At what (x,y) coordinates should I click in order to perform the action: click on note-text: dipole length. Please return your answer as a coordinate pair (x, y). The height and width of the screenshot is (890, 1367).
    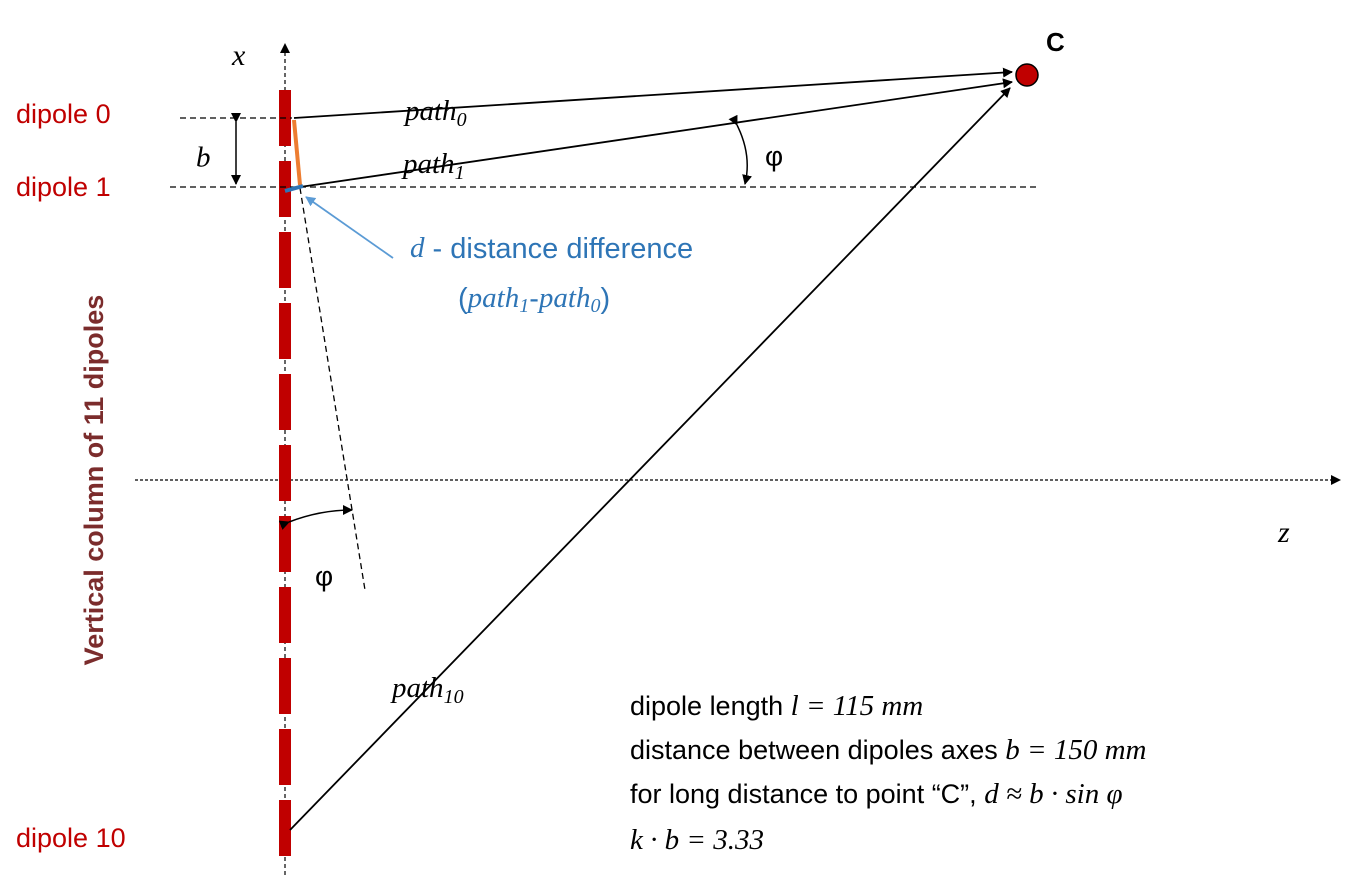
    Looking at the image, I should click on (710, 706).